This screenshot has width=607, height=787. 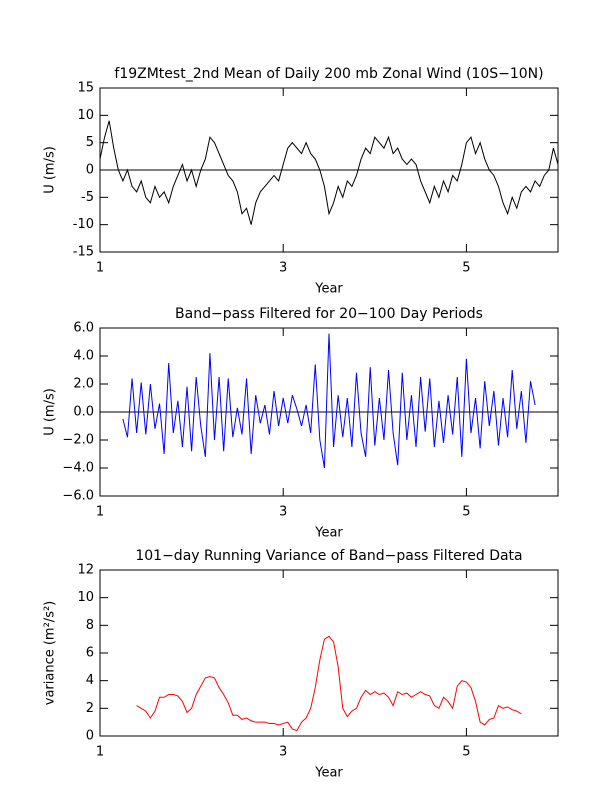 I want to click on y-tick-label: 2.0, so click(x=83, y=384).